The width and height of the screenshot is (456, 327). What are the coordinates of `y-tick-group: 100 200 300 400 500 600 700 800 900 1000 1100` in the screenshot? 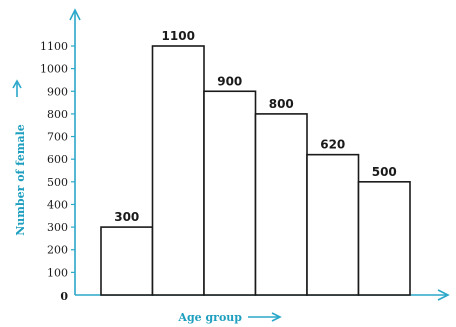 It's located at (57, 159).